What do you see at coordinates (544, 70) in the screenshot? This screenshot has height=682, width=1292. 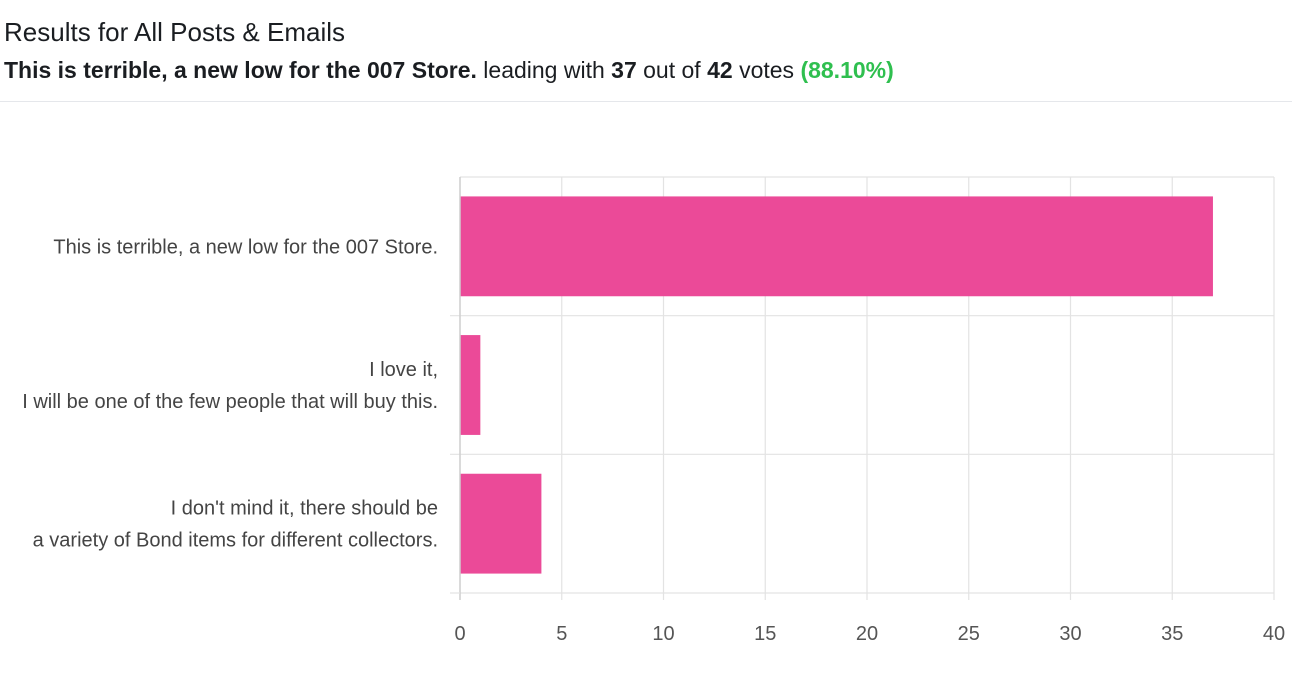 I see `leading-with-text: leading with` at bounding box center [544, 70].